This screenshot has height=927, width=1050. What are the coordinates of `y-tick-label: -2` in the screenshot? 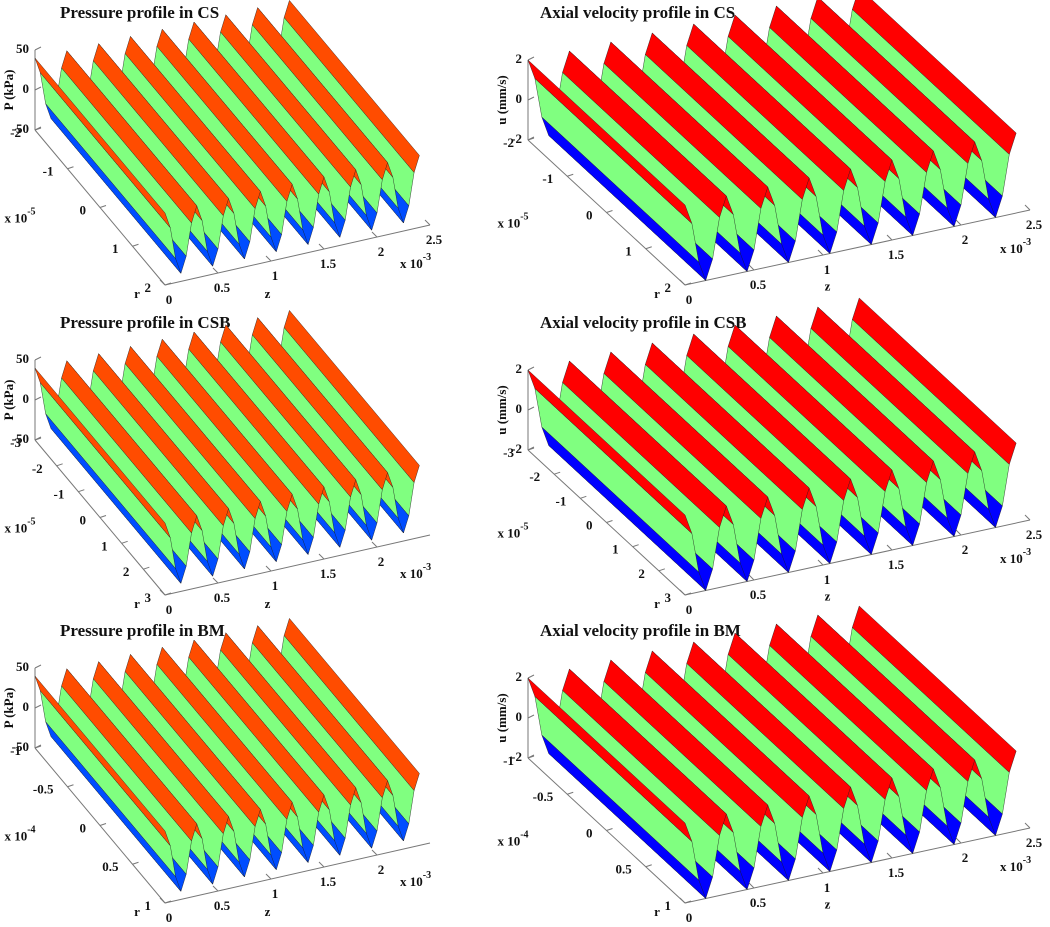 It's located at (516, 756).